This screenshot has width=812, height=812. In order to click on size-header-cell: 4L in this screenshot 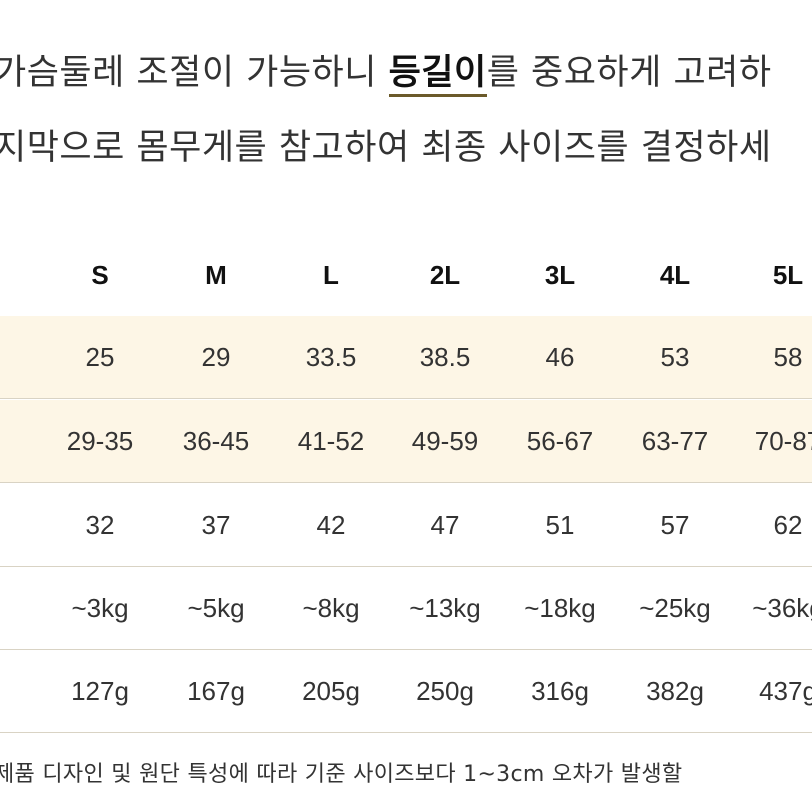, I will do `click(675, 274)`.